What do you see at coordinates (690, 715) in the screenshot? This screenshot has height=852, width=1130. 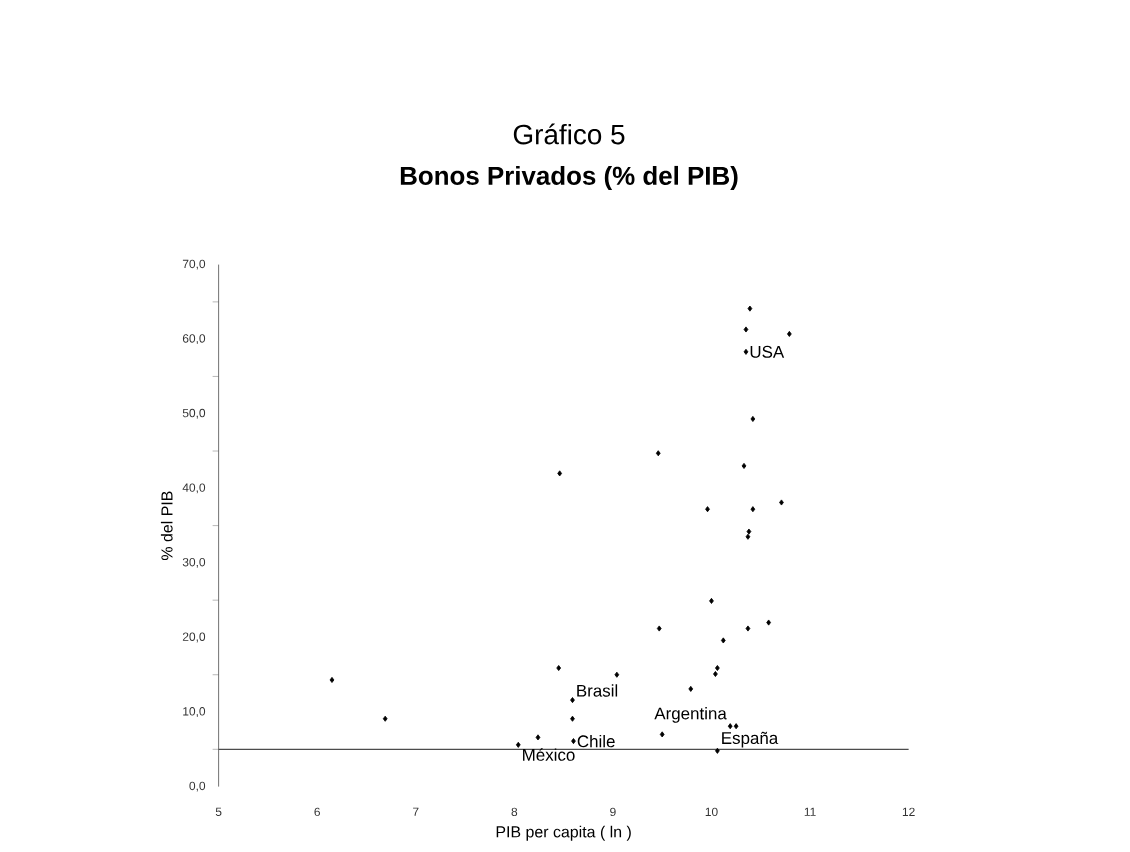 I see `annotation: Argentina` at bounding box center [690, 715].